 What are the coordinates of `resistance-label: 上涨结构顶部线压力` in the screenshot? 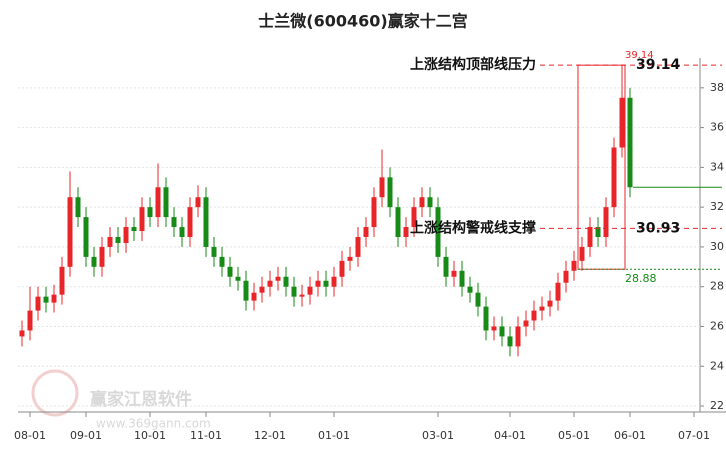 It's located at (473, 64).